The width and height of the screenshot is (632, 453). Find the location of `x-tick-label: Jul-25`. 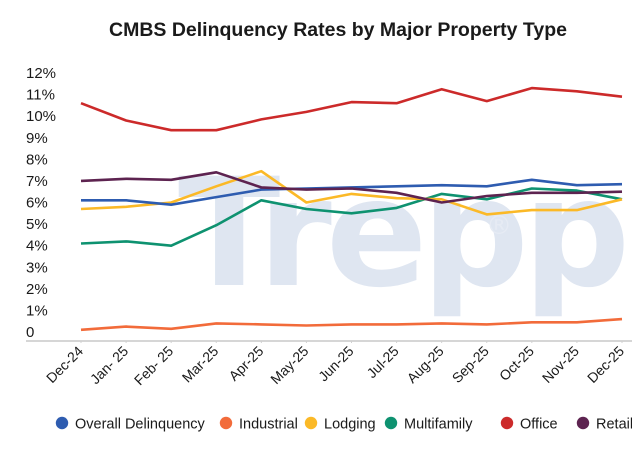

x-tick-label: Jul-25 is located at coordinates (382, 362).